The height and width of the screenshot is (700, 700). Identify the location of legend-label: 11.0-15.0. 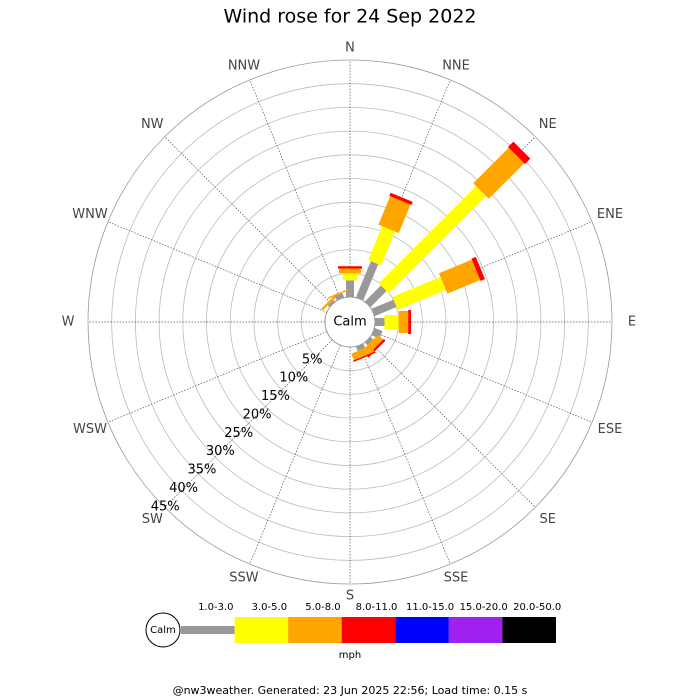
(430, 607).